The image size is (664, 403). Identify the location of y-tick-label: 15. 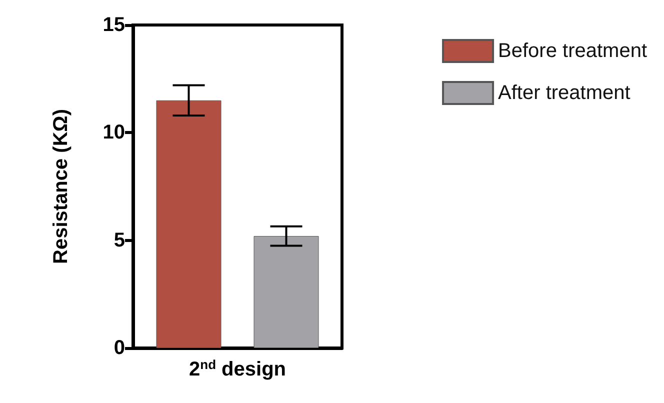
(113, 25).